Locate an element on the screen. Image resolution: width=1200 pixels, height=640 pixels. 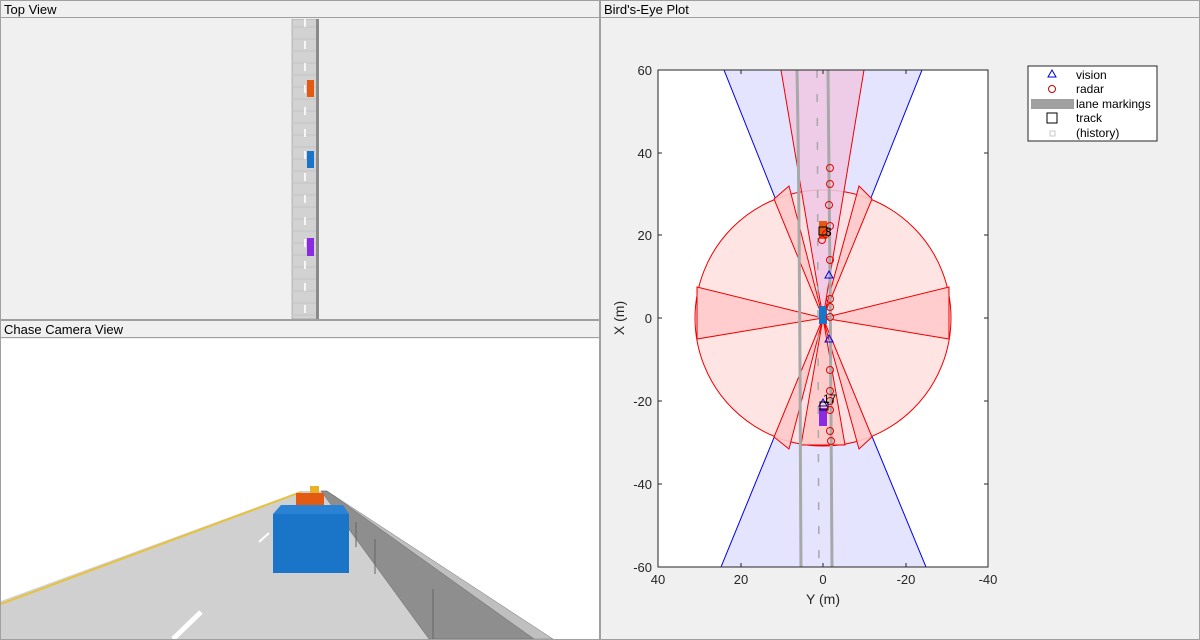
far-lane-dash is located at coordinates (264, 537).